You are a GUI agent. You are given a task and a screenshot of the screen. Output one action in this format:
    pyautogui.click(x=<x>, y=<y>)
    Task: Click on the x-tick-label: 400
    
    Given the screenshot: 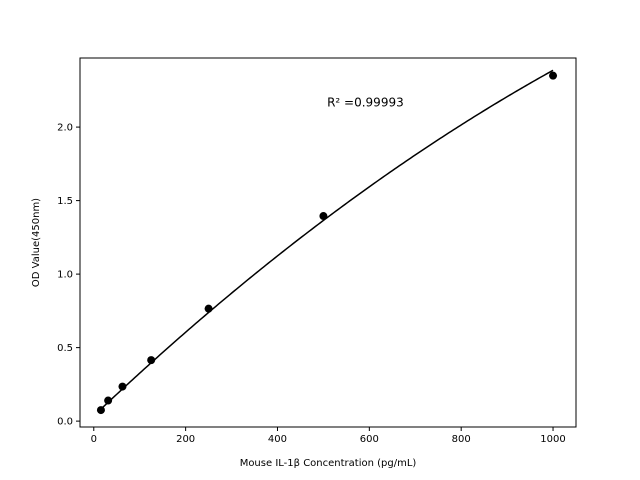 What is the action you would take?
    pyautogui.click(x=277, y=439)
    